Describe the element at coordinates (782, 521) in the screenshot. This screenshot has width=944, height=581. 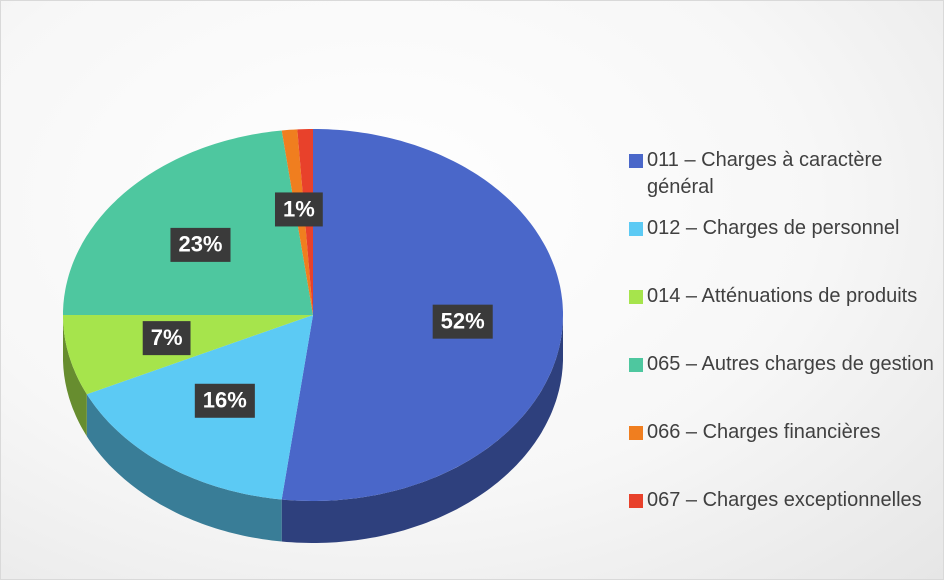
I see `legend-entry: 067 – Charges exceptionnelles` at that location.